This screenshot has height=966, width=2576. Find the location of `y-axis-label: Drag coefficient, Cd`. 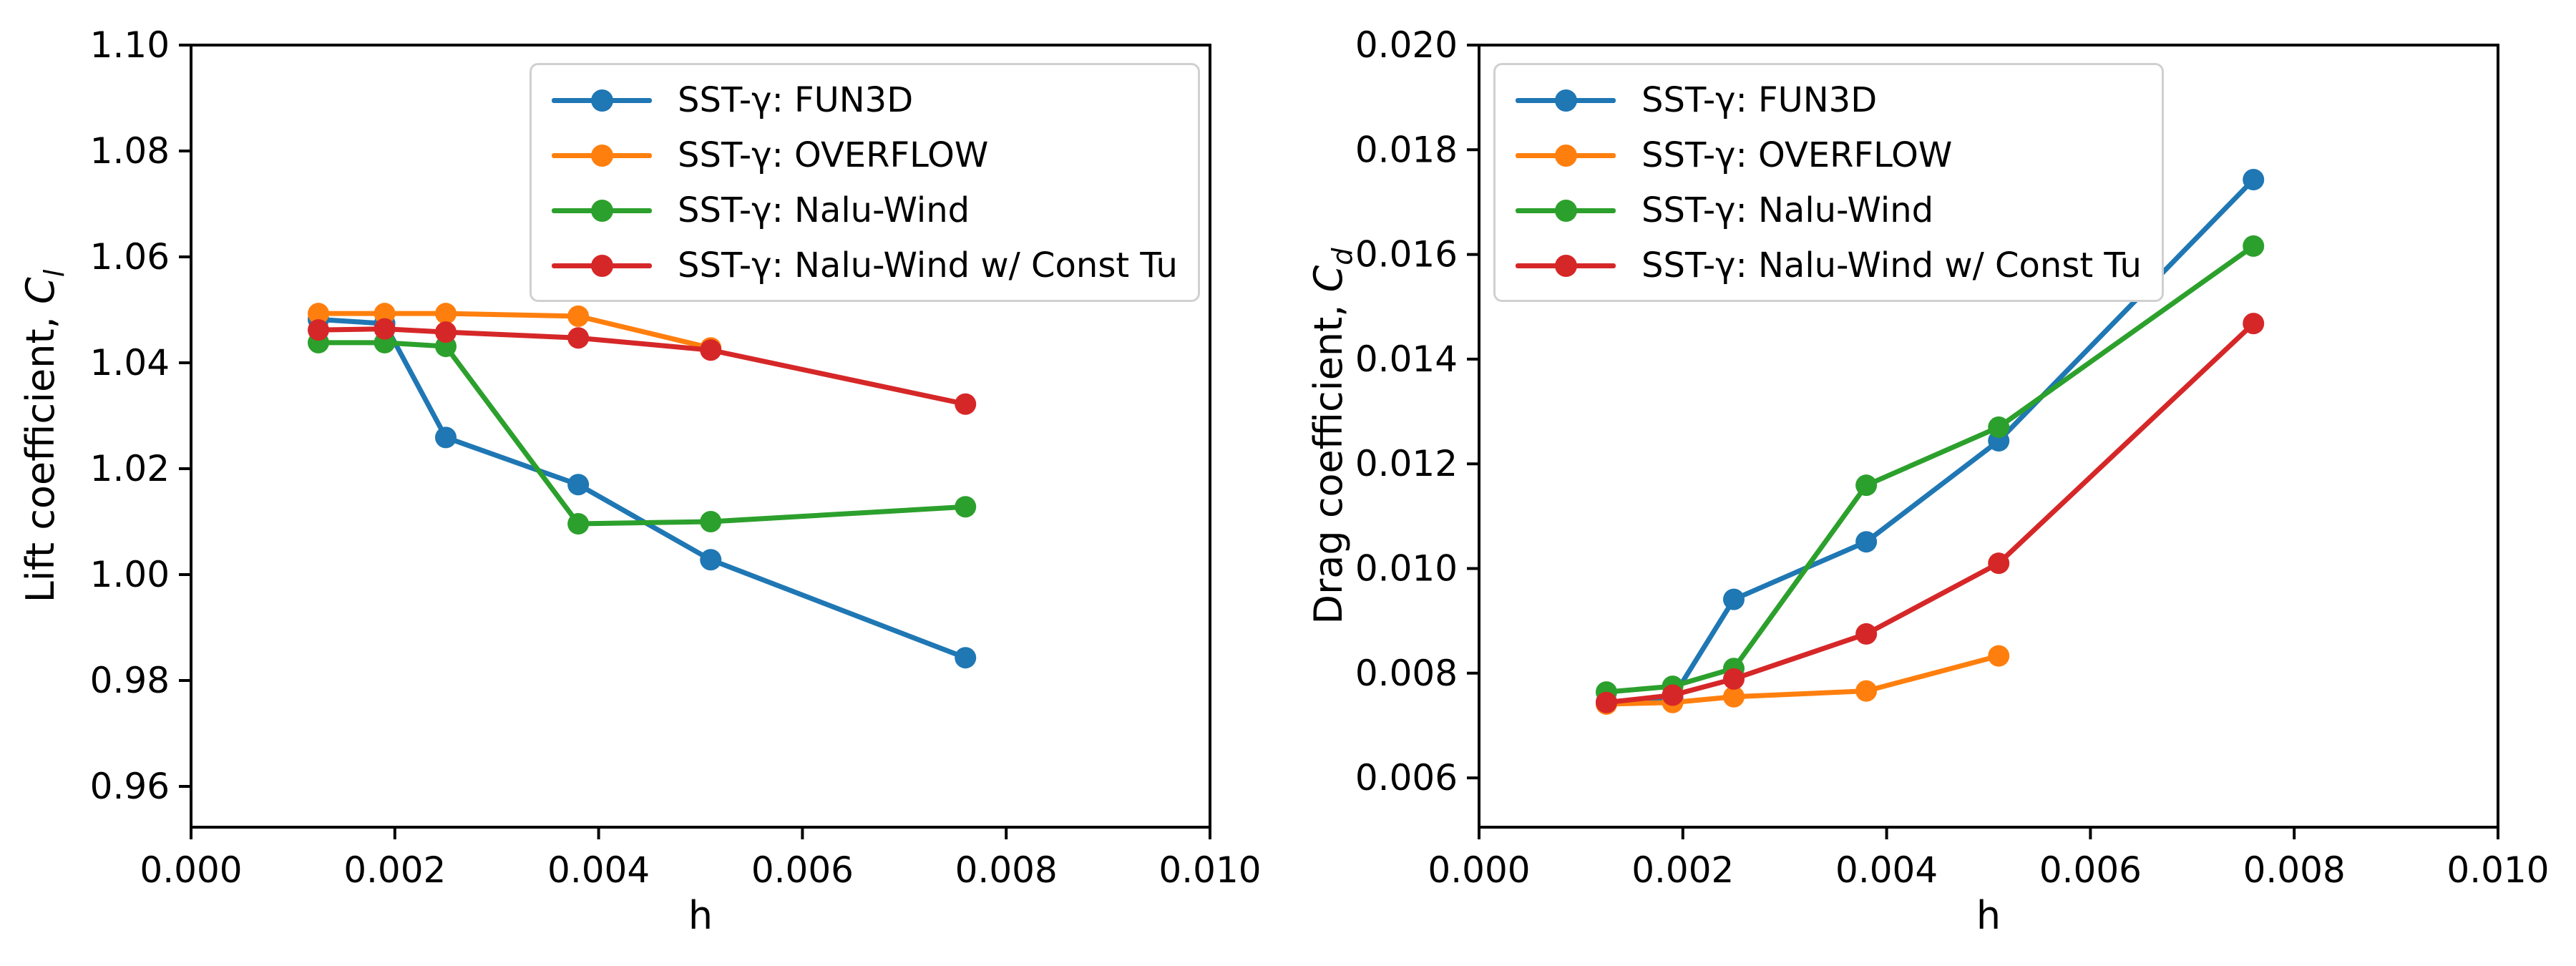

y-axis-label: Drag coefficient, Cd is located at coordinates (1332, 436).